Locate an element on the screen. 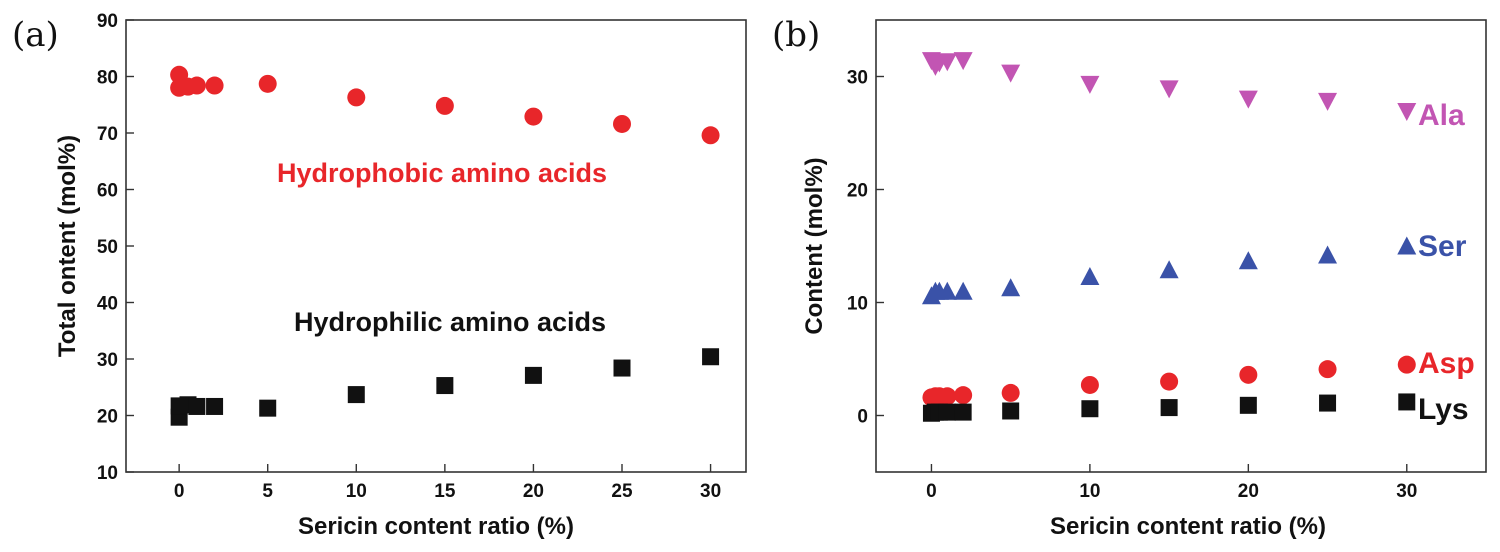 This screenshot has width=1500, height=552. panel-a-x-ticks: 0 5 10 15 20 25 30 is located at coordinates (447, 483).